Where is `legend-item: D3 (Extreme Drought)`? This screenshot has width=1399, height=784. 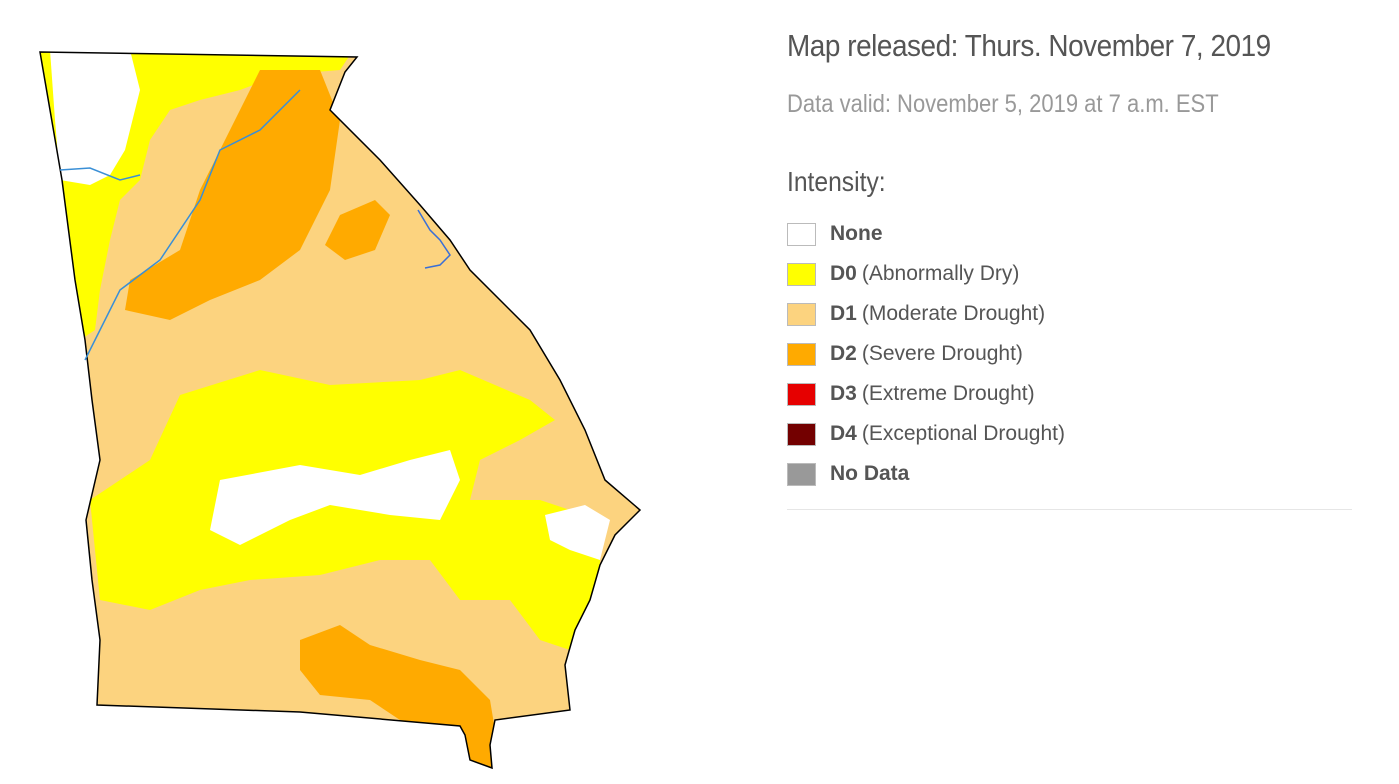
legend-item: D3 (Extreme Drought) is located at coordinates (926, 394).